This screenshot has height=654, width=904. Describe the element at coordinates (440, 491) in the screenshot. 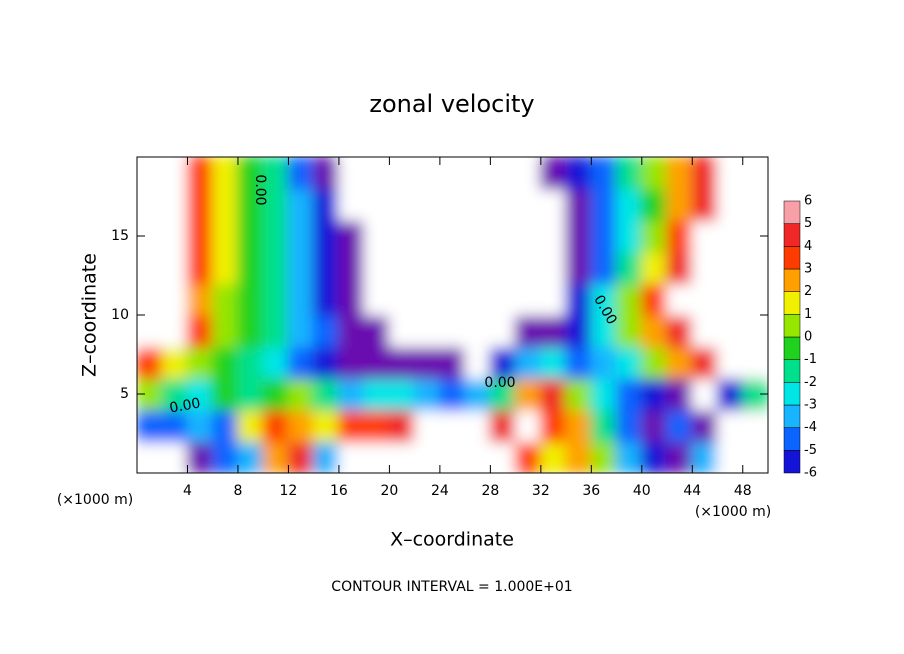

I see `x-tick-label: 24` at that location.